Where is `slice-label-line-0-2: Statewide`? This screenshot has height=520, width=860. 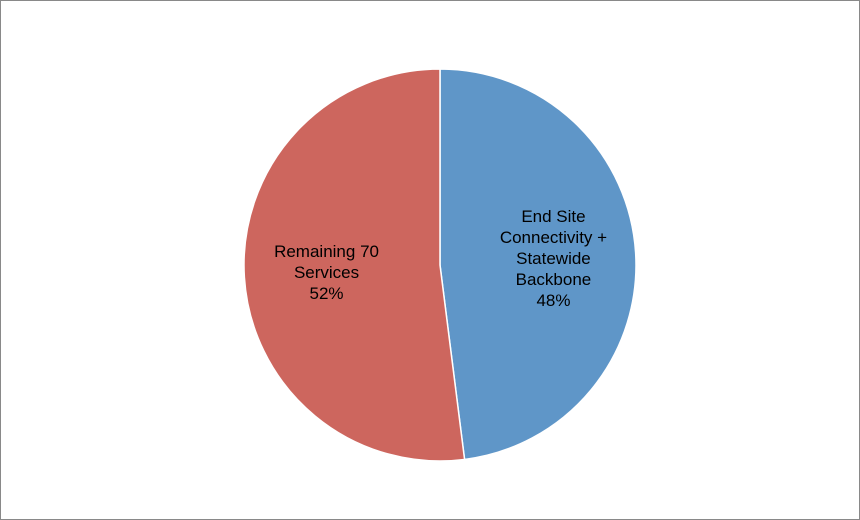
slice-label-line-0-2: Statewide is located at coordinates (553, 258).